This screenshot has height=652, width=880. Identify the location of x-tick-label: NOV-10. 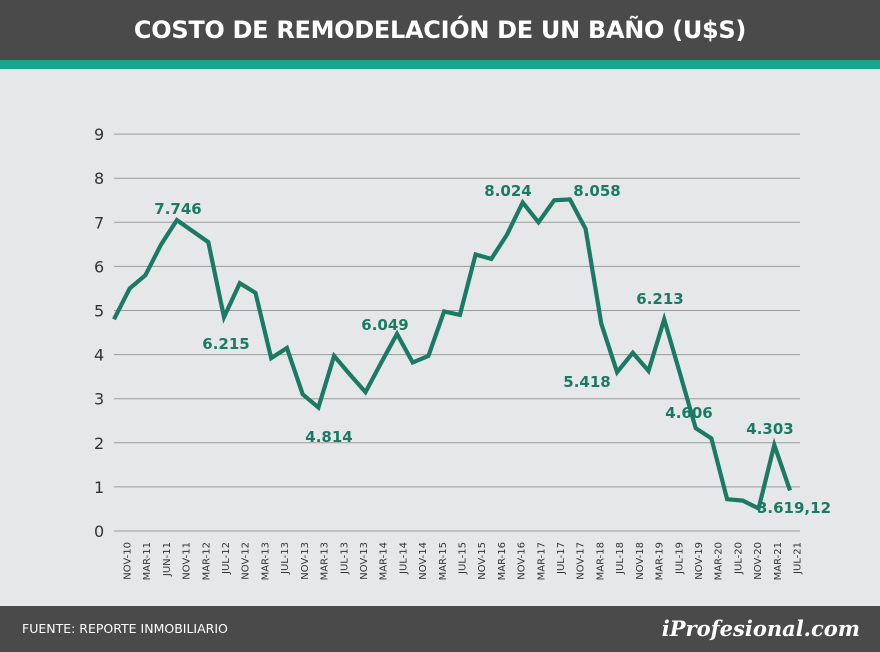
(128, 561).